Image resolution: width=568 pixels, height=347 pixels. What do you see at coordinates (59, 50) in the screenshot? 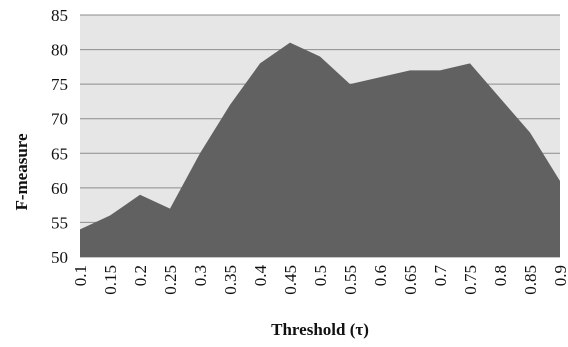
I see `y-tick-label: 80` at bounding box center [59, 50].